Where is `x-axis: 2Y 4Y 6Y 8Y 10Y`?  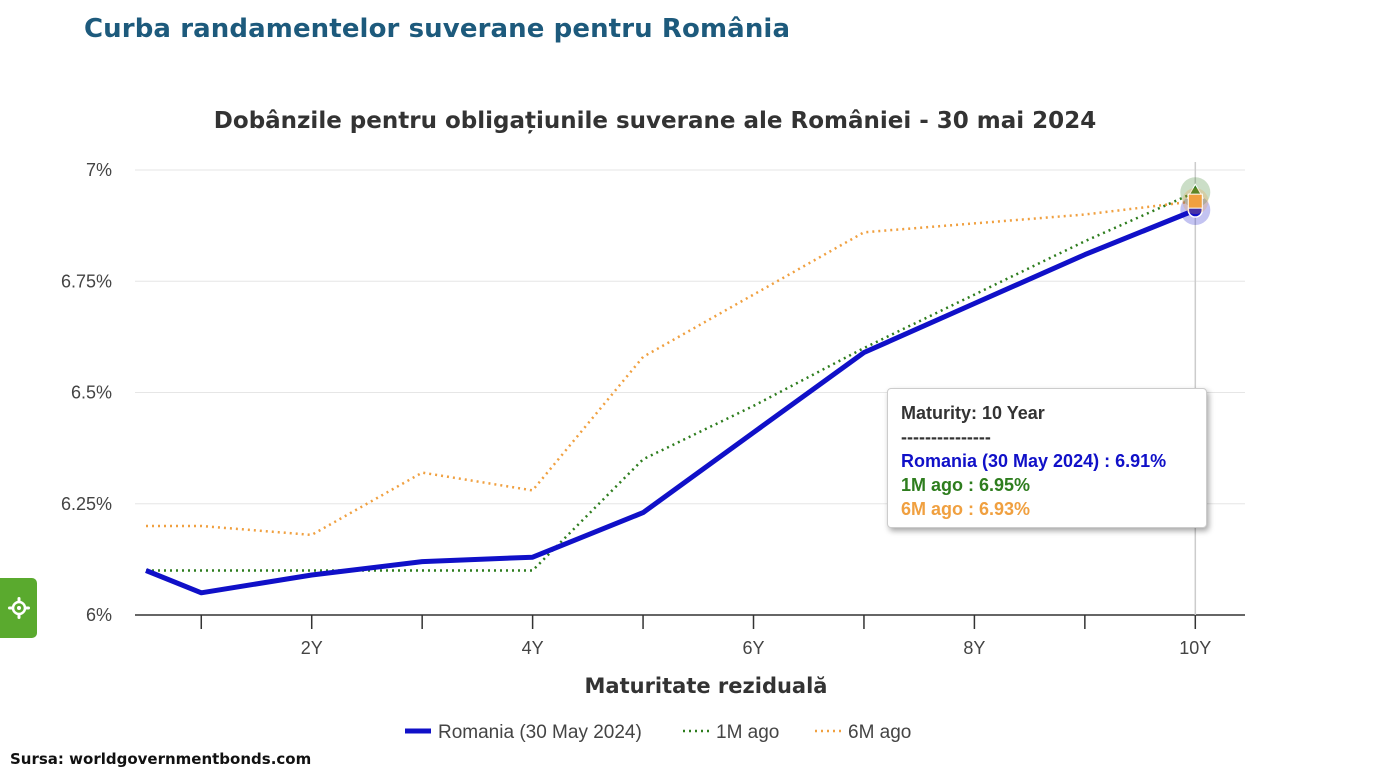
x-axis: 2Y 4Y 6Y 8Y 10Y is located at coordinates (690, 636).